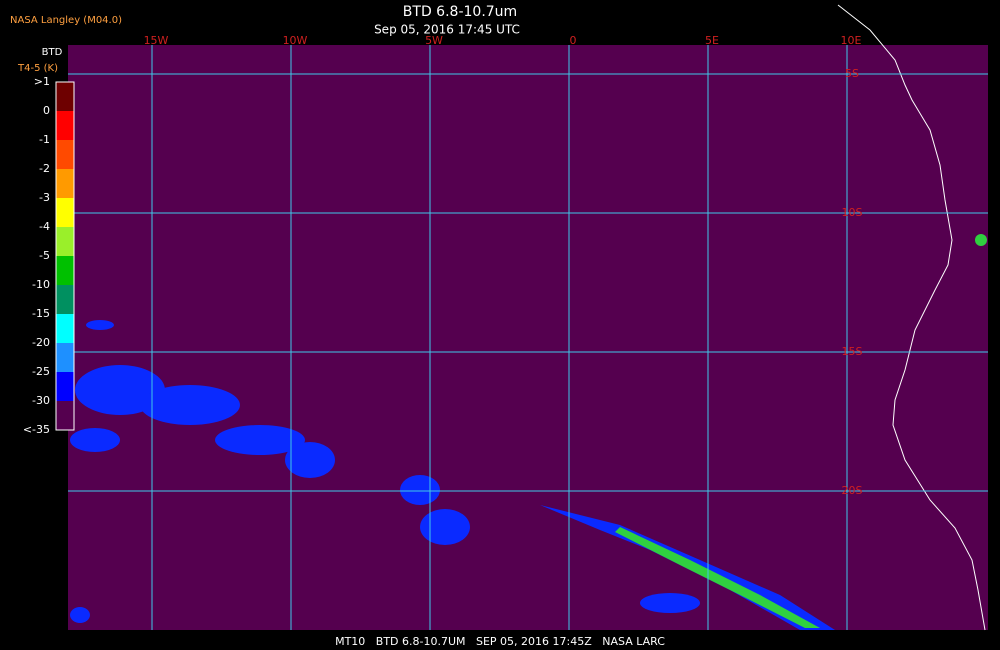  I want to click on legend-label: <-35, so click(36, 429).